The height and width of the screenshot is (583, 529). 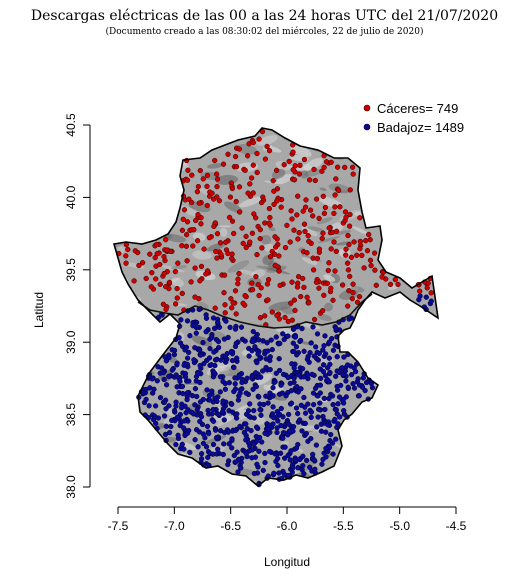 What do you see at coordinates (71, 197) in the screenshot?
I see `y-tick-label: 40.0` at bounding box center [71, 197].